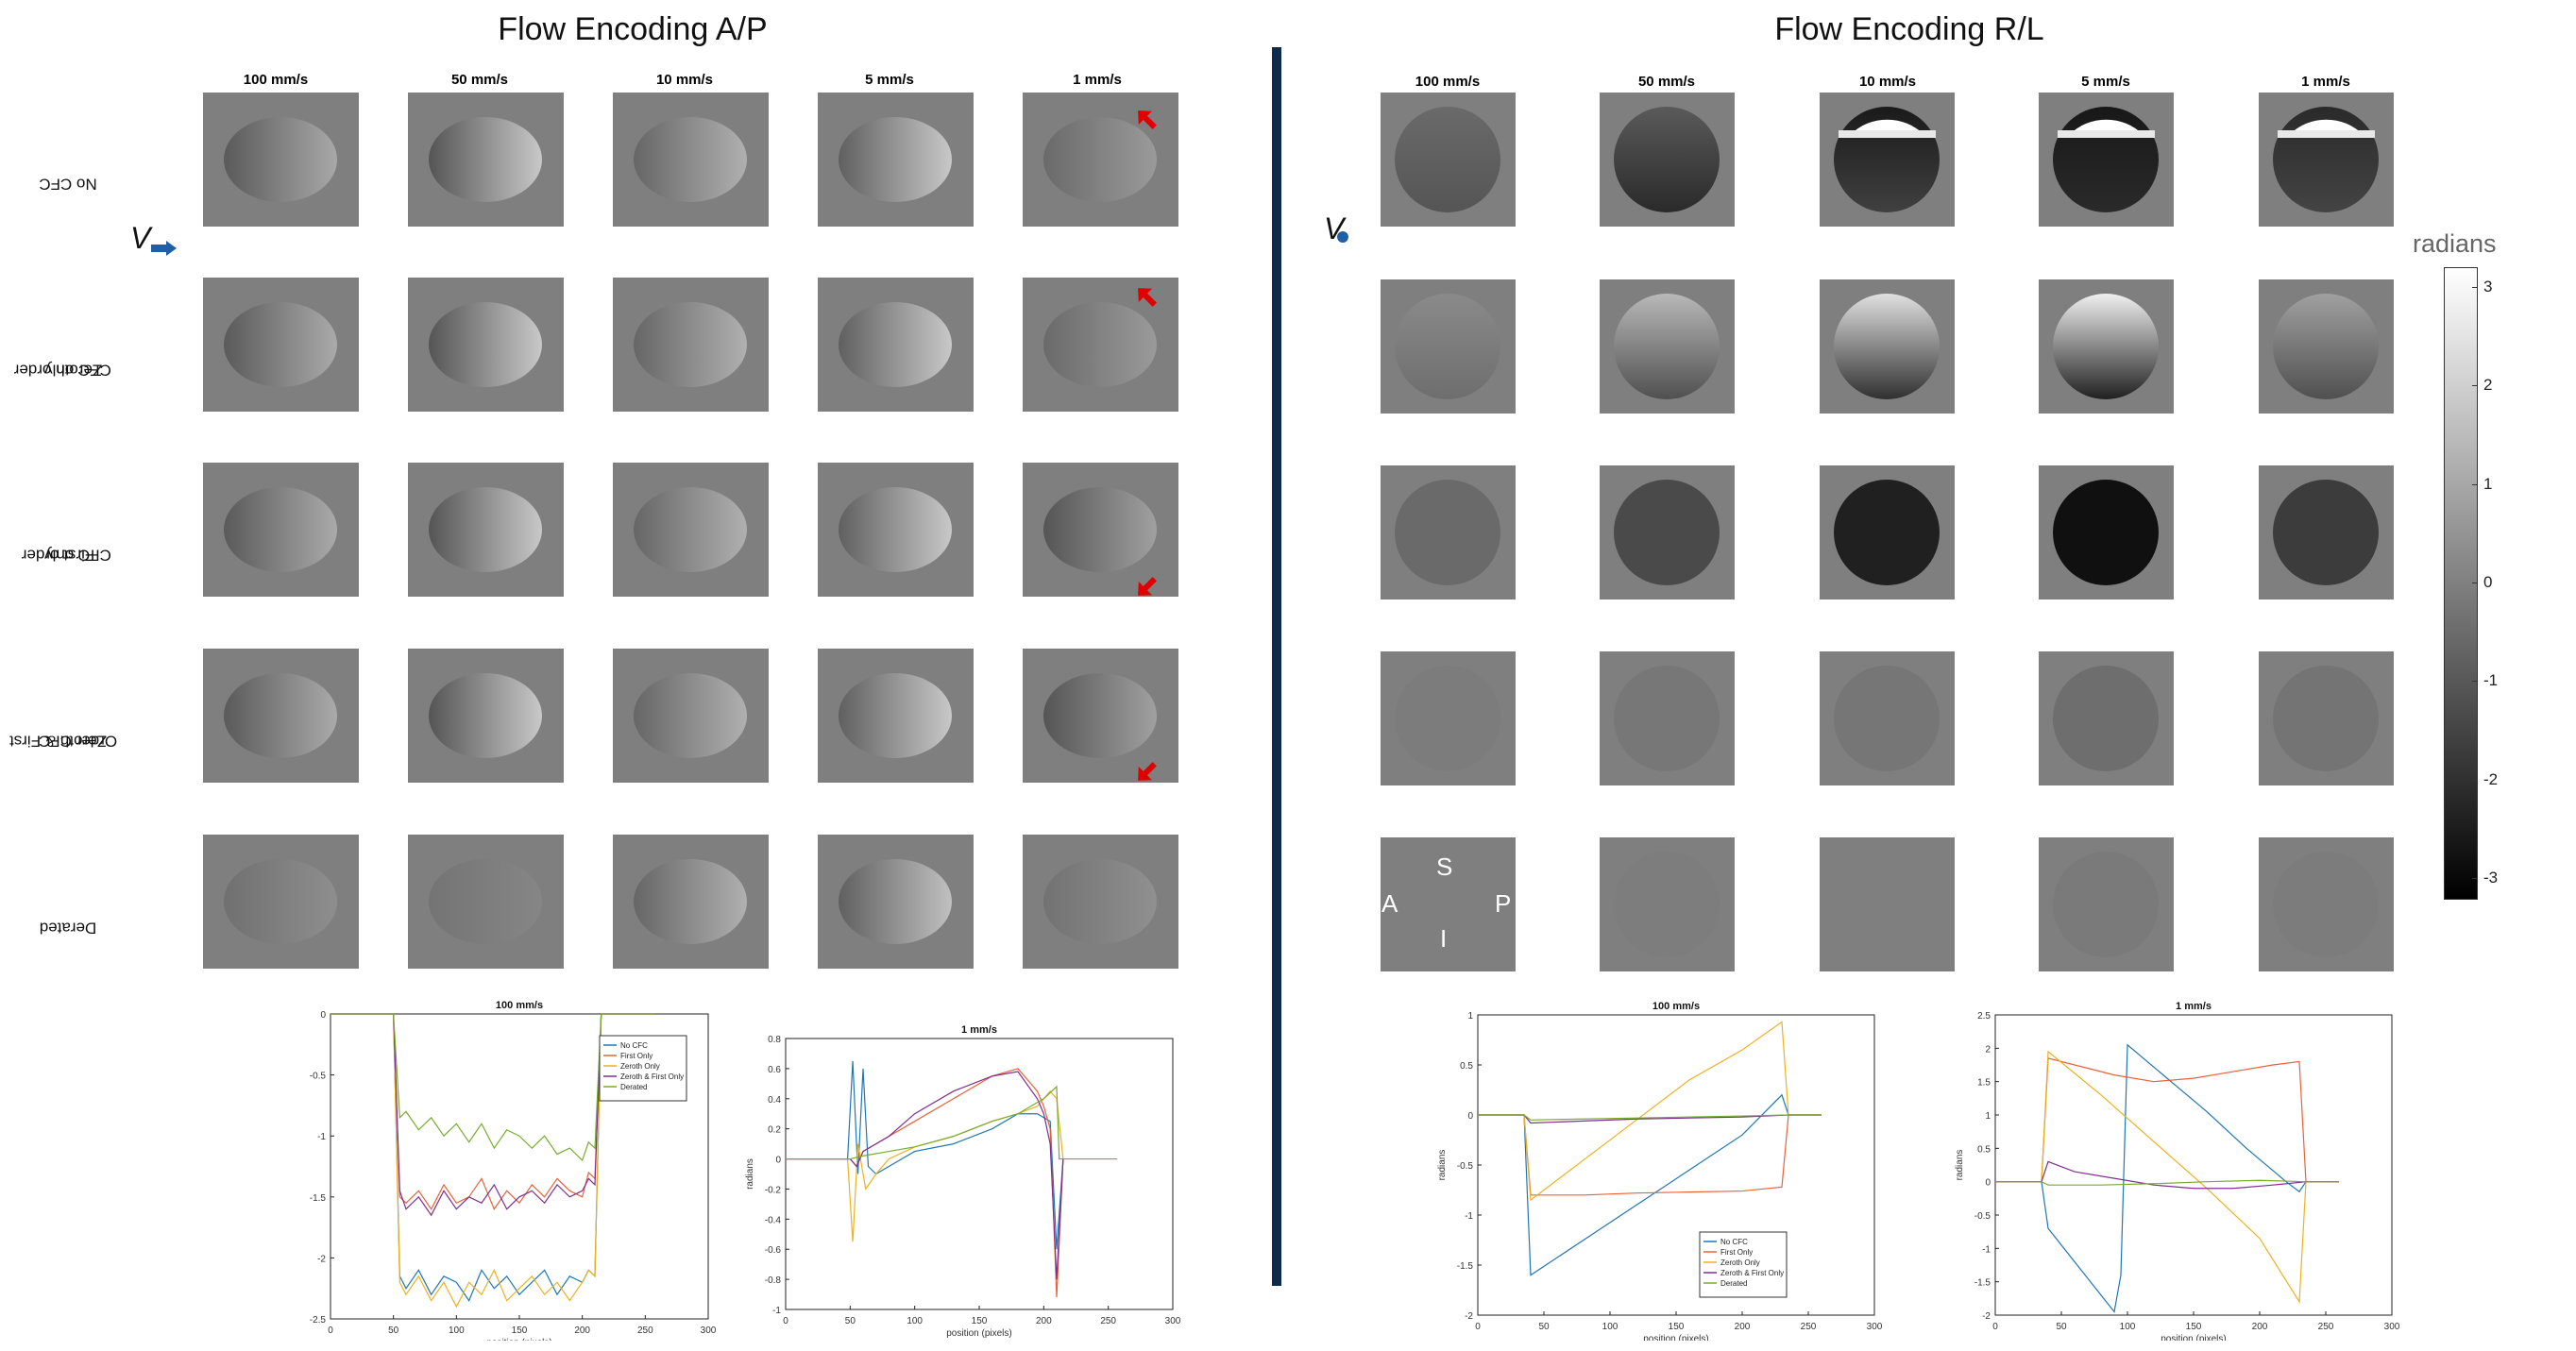 The width and height of the screenshot is (2576, 1351). What do you see at coordinates (479, 80) in the screenshot?
I see `left-col-header: 50 mm/s` at bounding box center [479, 80].